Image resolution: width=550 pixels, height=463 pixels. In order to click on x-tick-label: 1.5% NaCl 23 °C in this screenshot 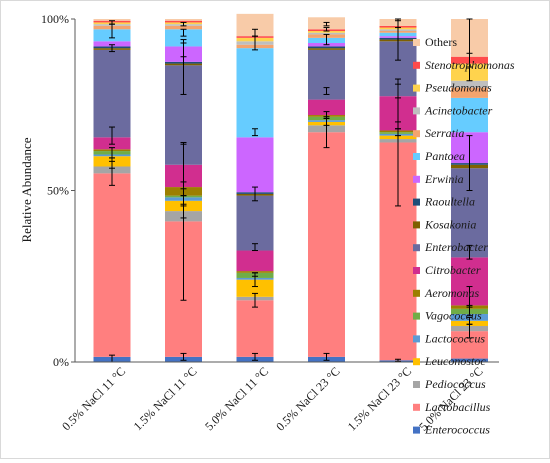, I will do `click(379, 398)`.